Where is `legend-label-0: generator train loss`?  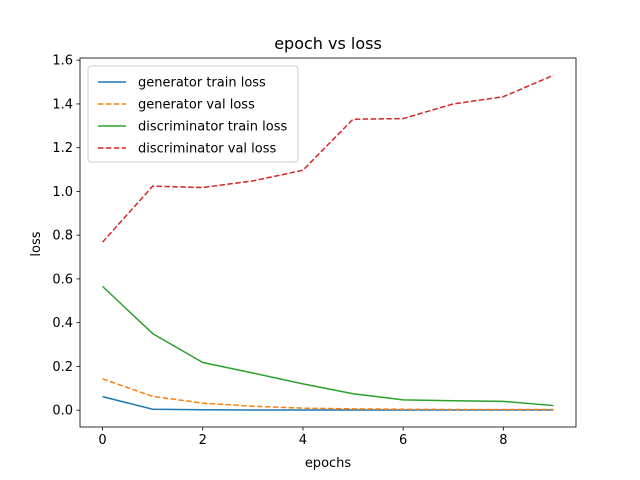 legend-label-0: generator train loss is located at coordinates (202, 83).